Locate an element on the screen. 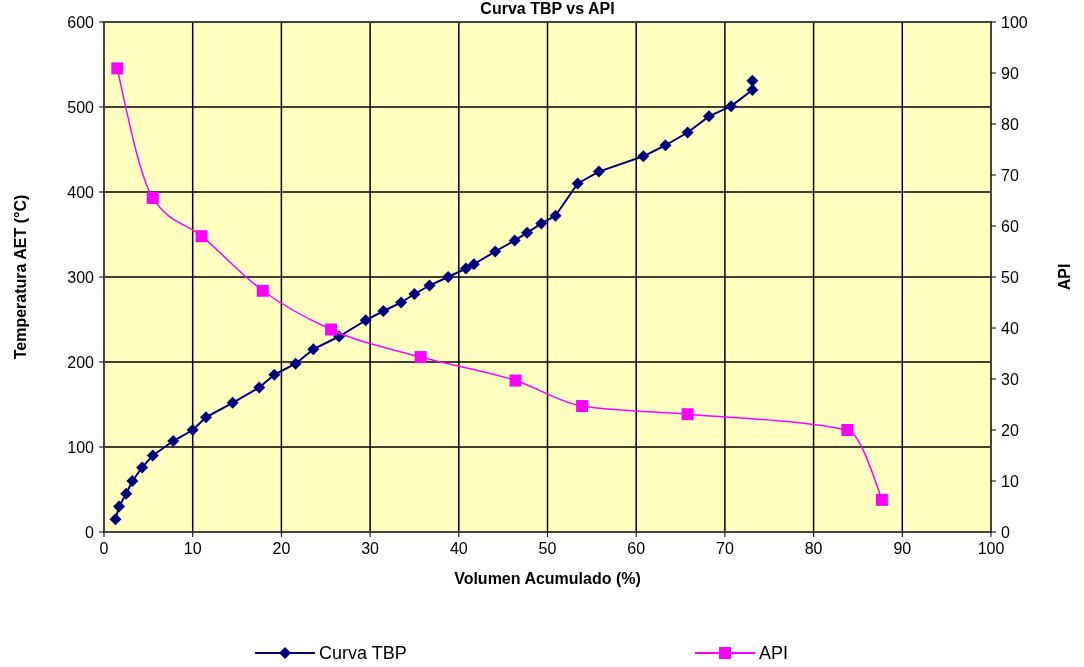  x-tick-label: 10 is located at coordinates (192, 548).